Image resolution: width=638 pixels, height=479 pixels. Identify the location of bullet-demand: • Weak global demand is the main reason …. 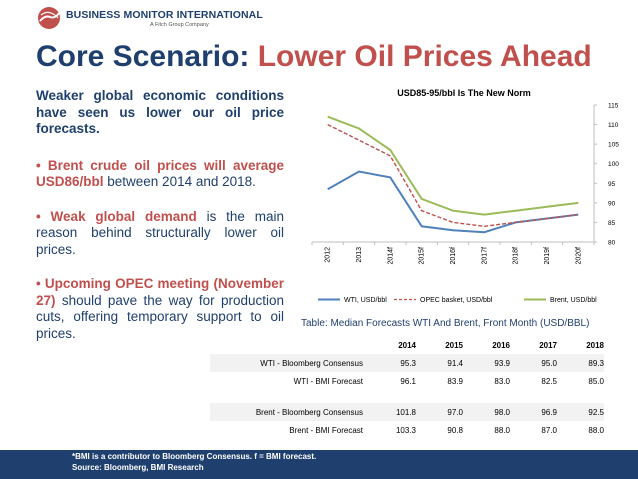
(160, 234).